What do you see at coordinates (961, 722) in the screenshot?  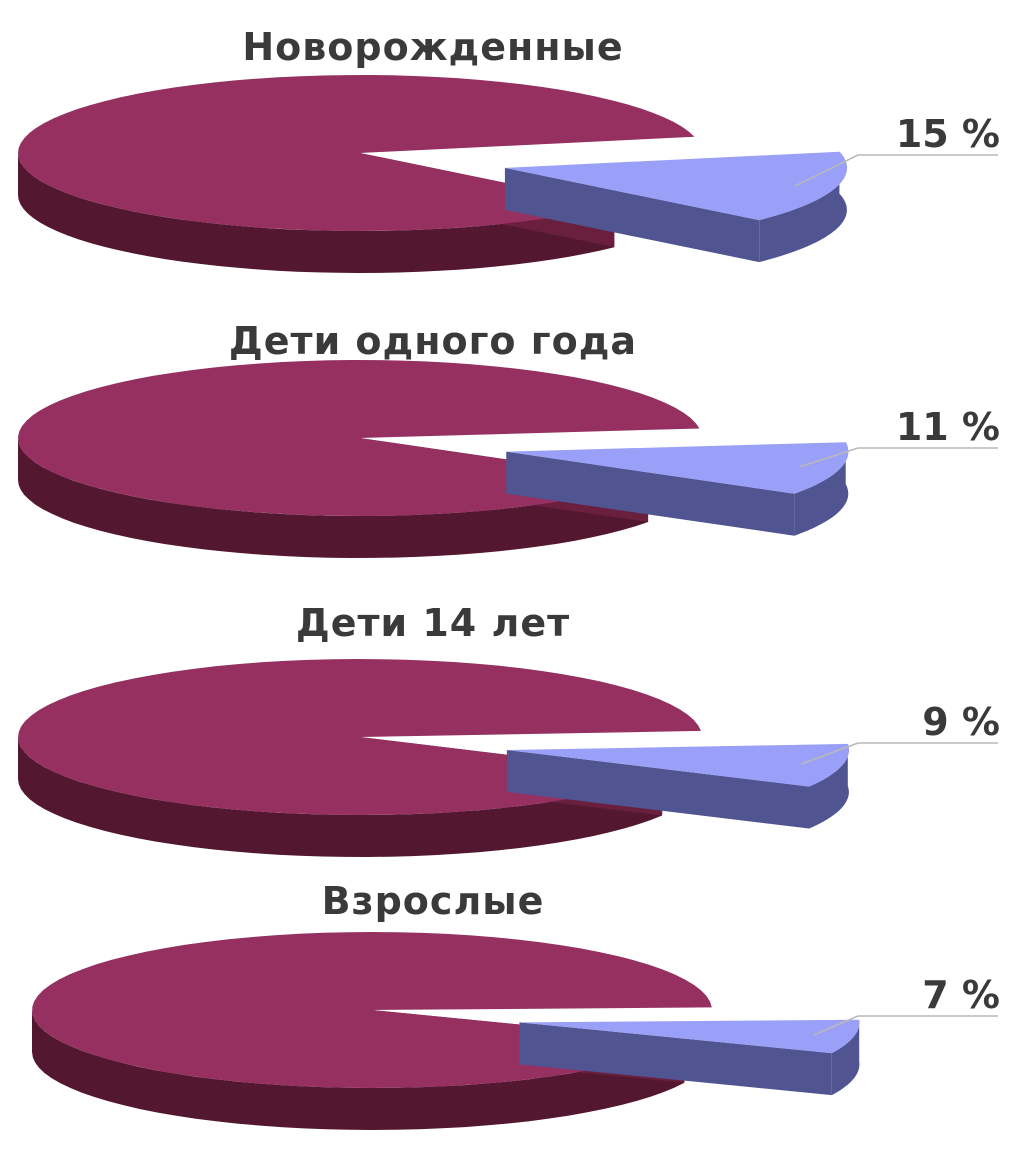 I see `percent-label: 9 %` at bounding box center [961, 722].